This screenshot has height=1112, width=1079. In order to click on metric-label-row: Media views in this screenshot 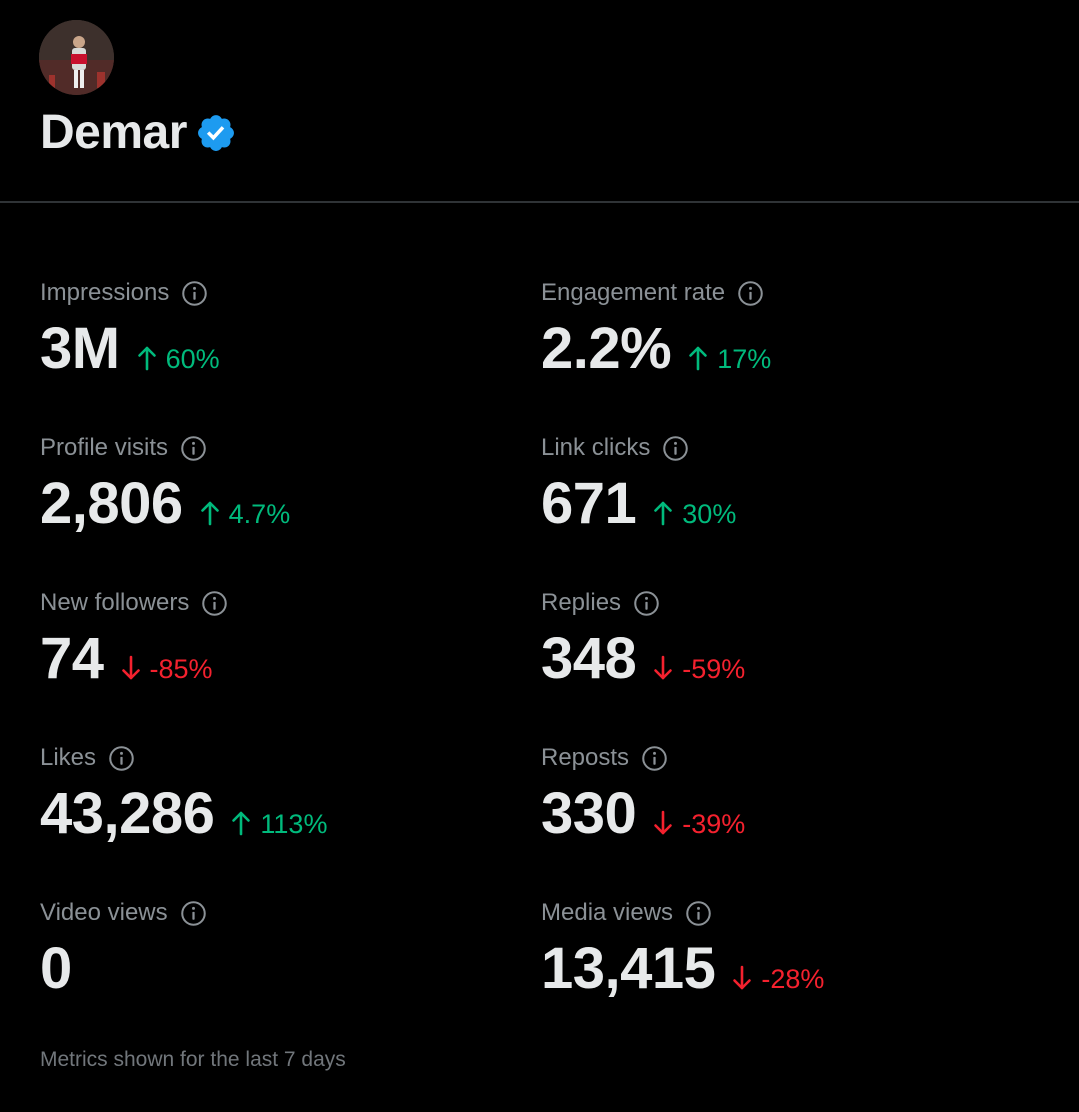, I will do `click(791, 913)`.